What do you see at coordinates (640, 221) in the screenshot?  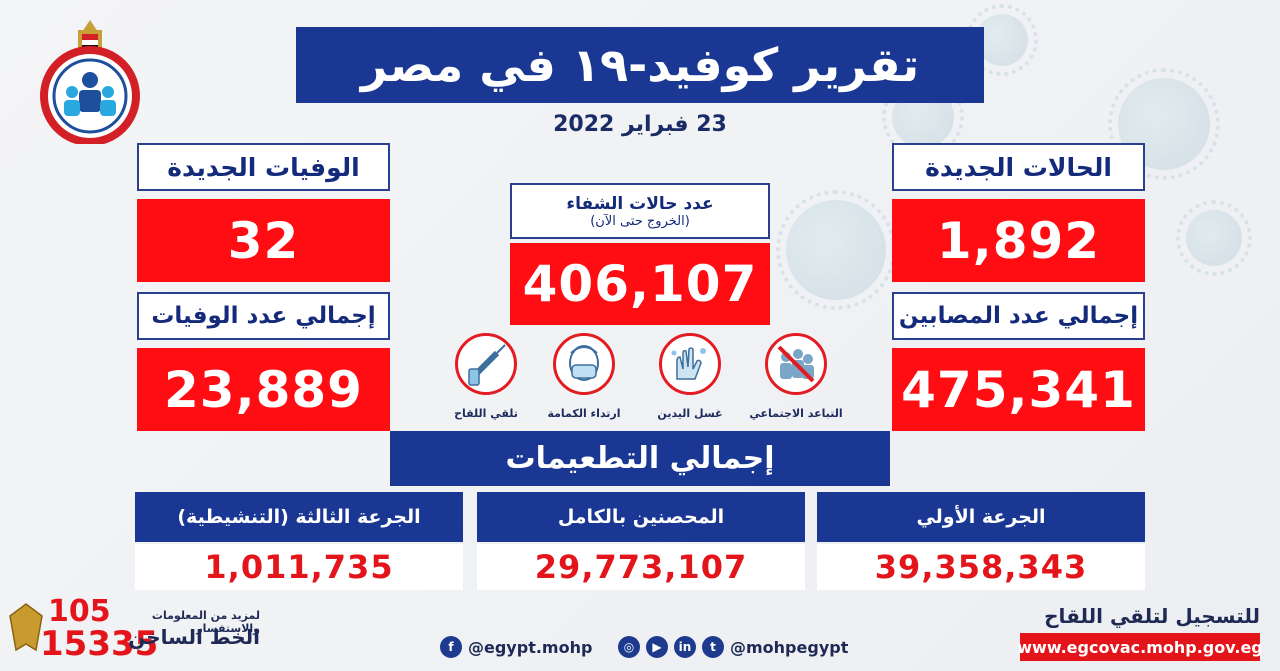 I see `recoveries-sublabel: (الخروج حتى الآن)` at bounding box center [640, 221].